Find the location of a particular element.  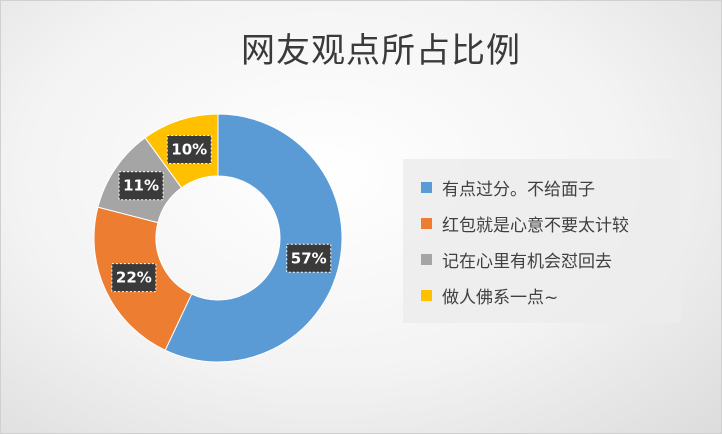

legend-item-4: 做人佛系一点~ is located at coordinates (551, 295).